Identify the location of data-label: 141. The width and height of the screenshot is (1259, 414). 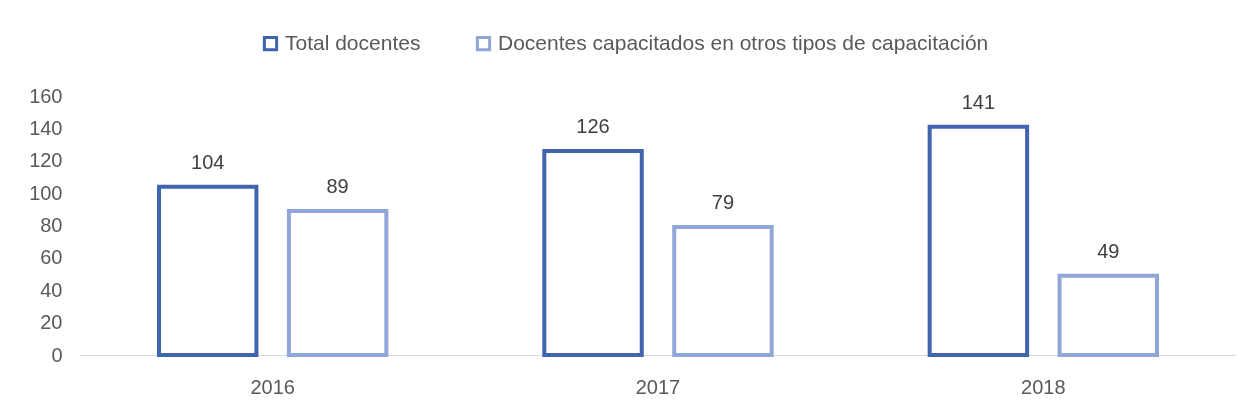
(978, 101).